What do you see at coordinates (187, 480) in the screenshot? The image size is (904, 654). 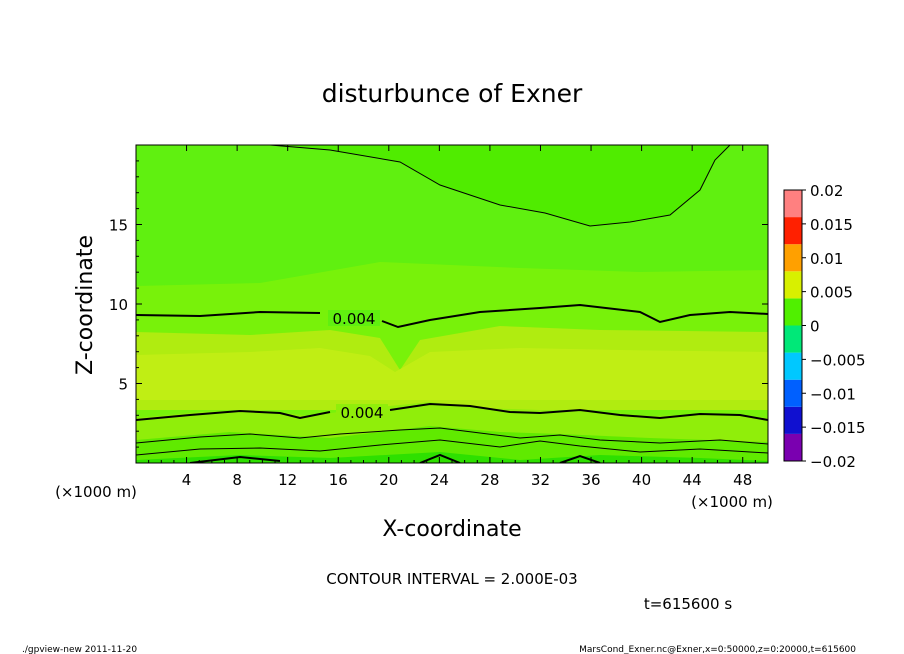 I see `x-tick-label: 4` at bounding box center [187, 480].